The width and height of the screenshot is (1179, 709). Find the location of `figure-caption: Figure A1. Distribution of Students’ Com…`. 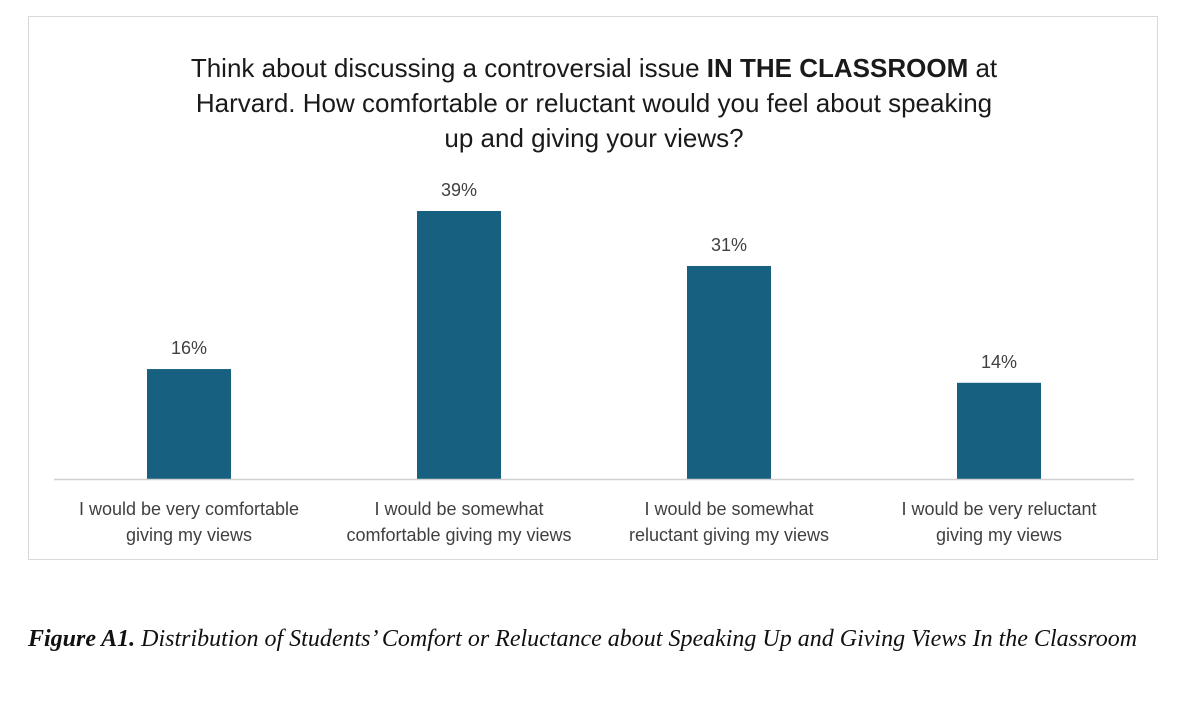

figure-caption: Figure A1. Distribution of Students’ Com… is located at coordinates (588, 639).